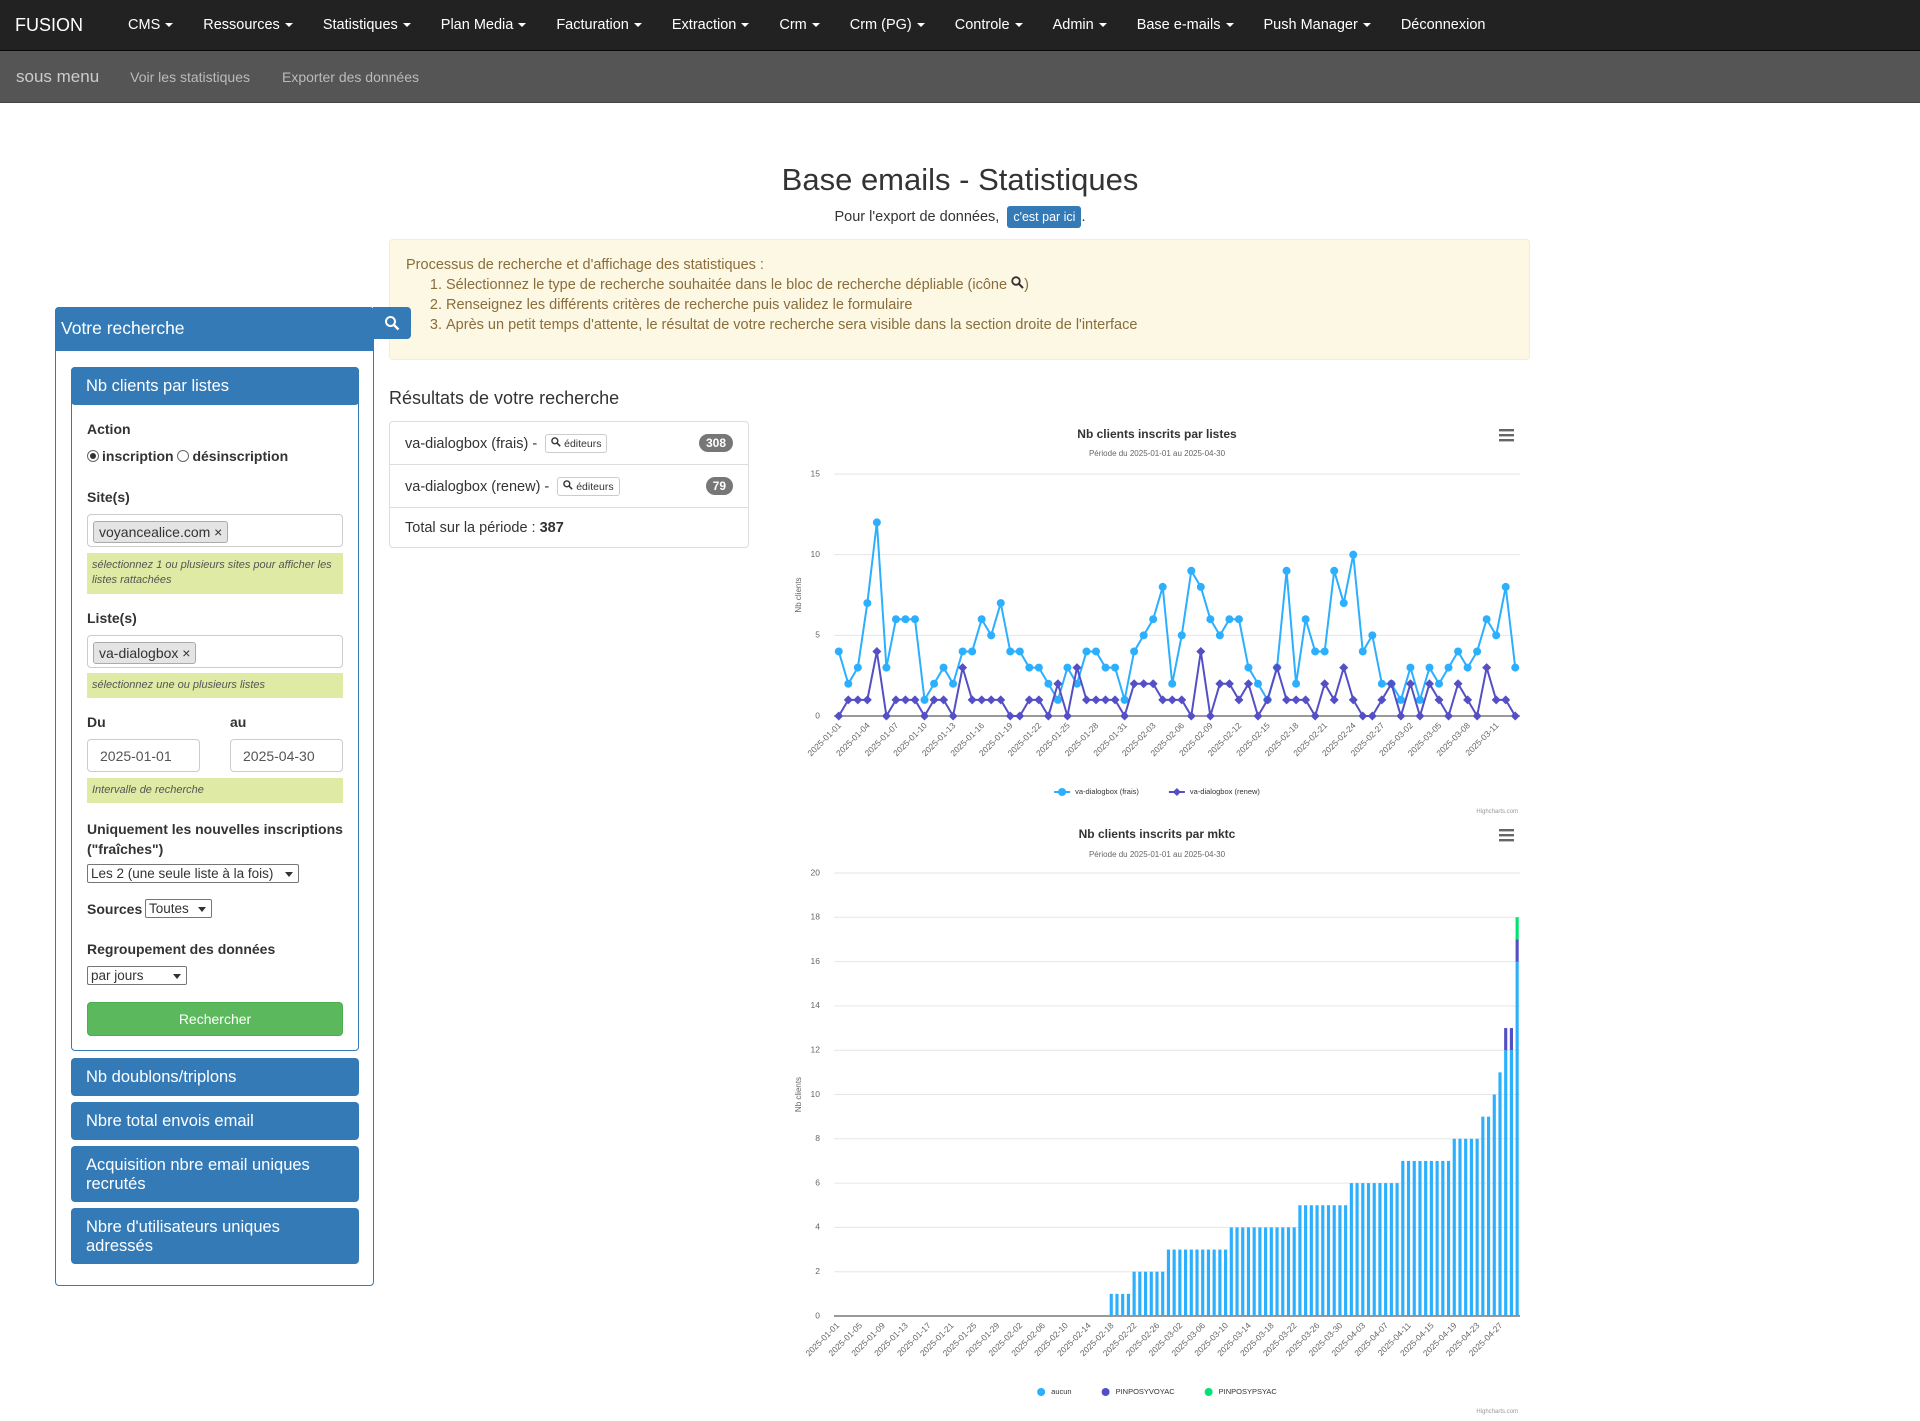 This screenshot has width=1920, height=1421. Describe the element at coordinates (1061, 1391) in the screenshot. I see `legend-label: aucun` at that location.